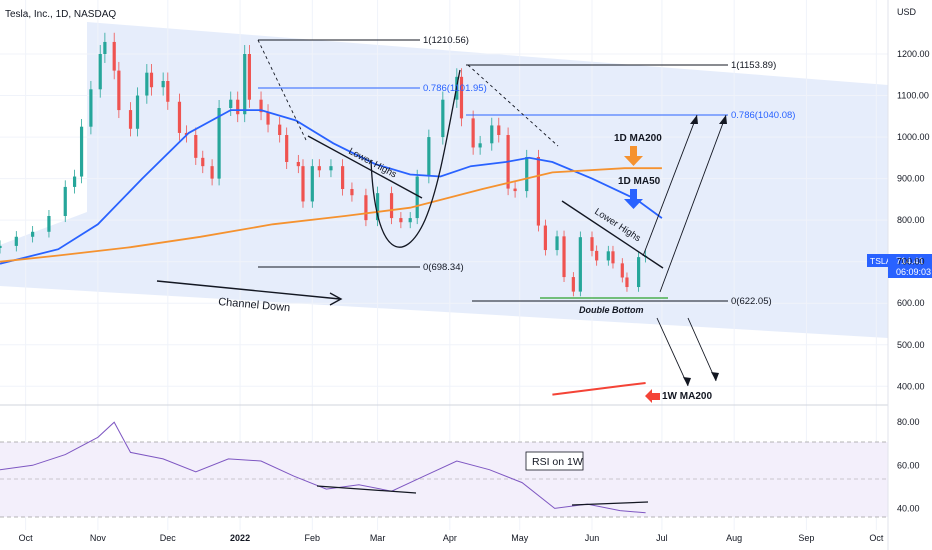  I want to click on y-tick-label: 600.00, so click(911, 303).